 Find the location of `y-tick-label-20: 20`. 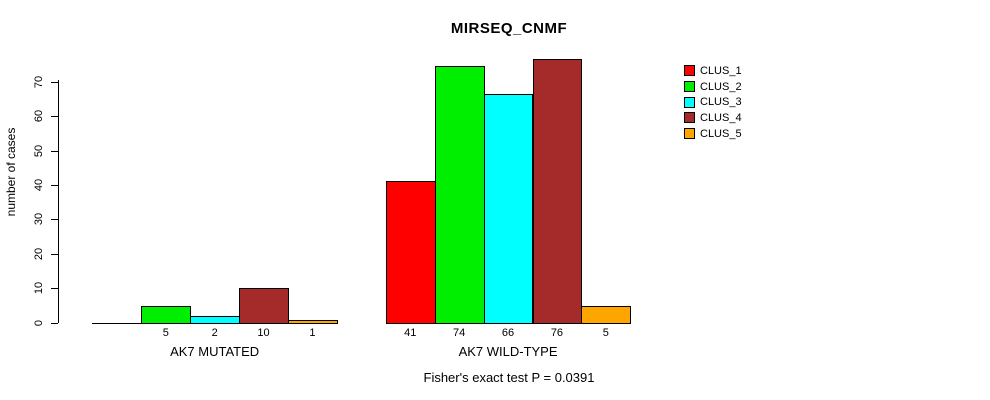

y-tick-label-20: 20 is located at coordinates (39, 253).